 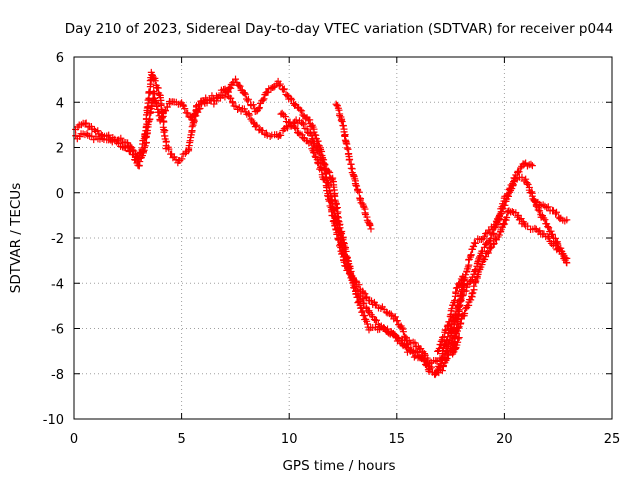 I want to click on y-tick-label: 0, so click(x=60, y=194).